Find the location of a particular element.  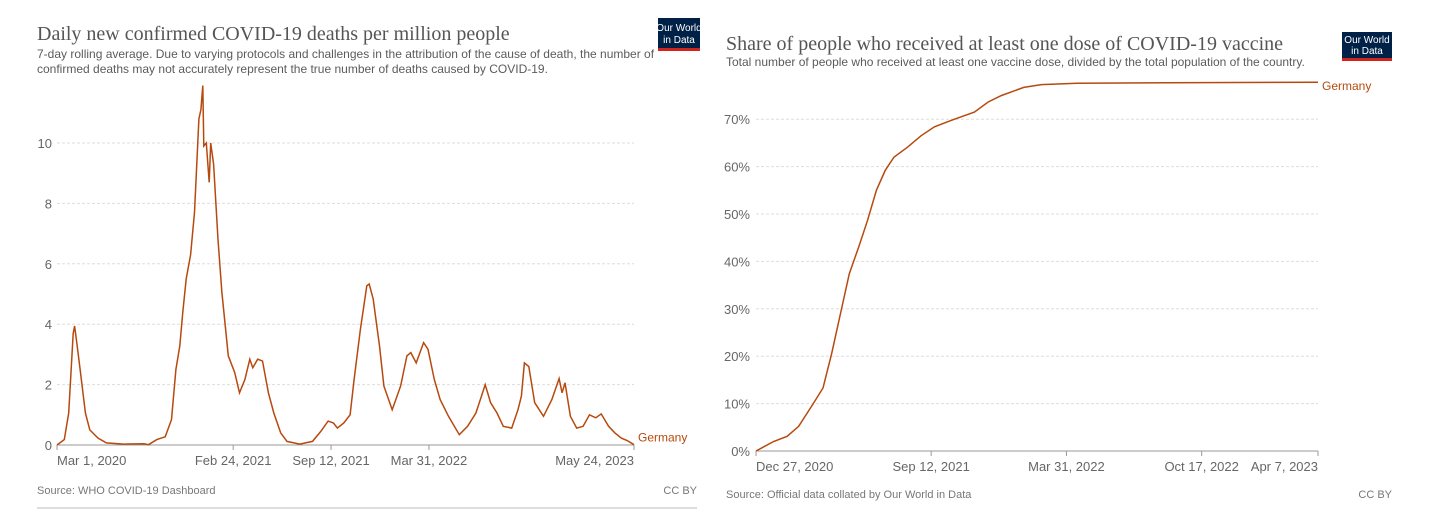

y-tick-label: 0 is located at coordinates (48, 445).